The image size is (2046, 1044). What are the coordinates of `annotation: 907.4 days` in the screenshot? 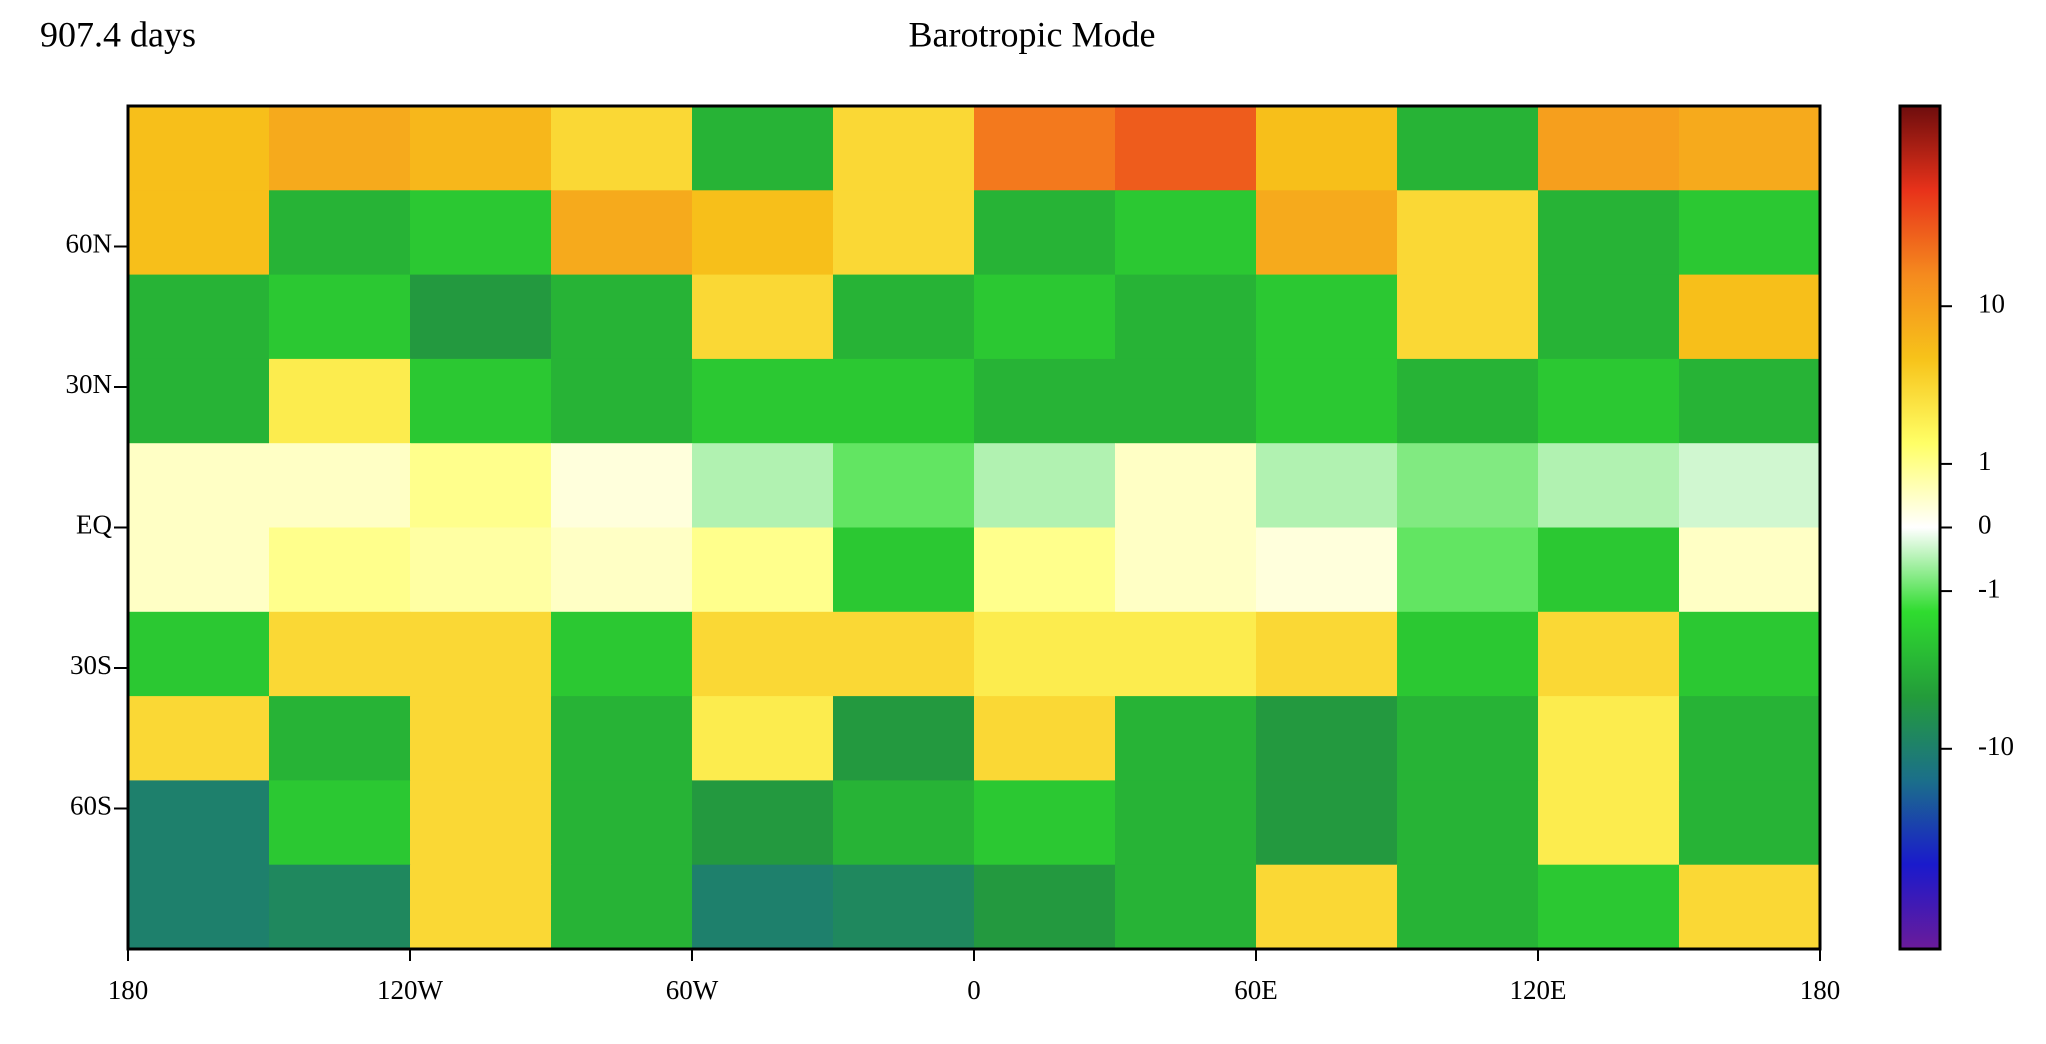 It's located at (118, 34).